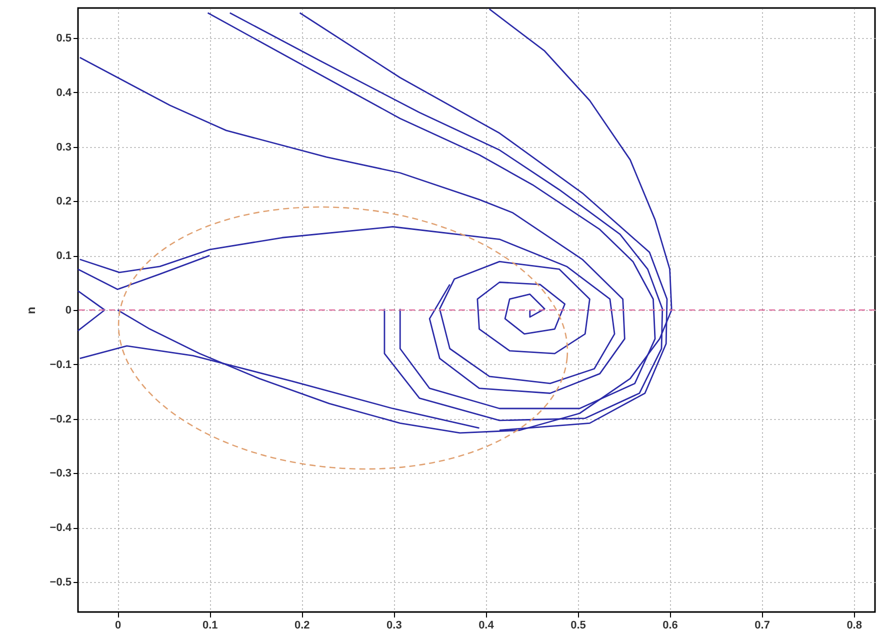 The image size is (883, 637). Describe the element at coordinates (64, 202) in the screenshot. I see `y-tick-label: 0.2` at that location.